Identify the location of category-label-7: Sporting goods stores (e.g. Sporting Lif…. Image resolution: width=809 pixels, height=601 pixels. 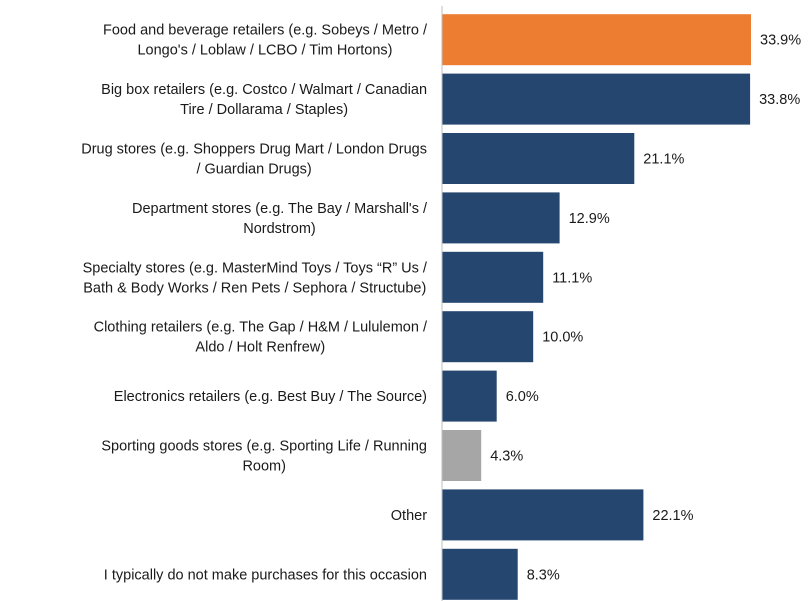
(264, 457).